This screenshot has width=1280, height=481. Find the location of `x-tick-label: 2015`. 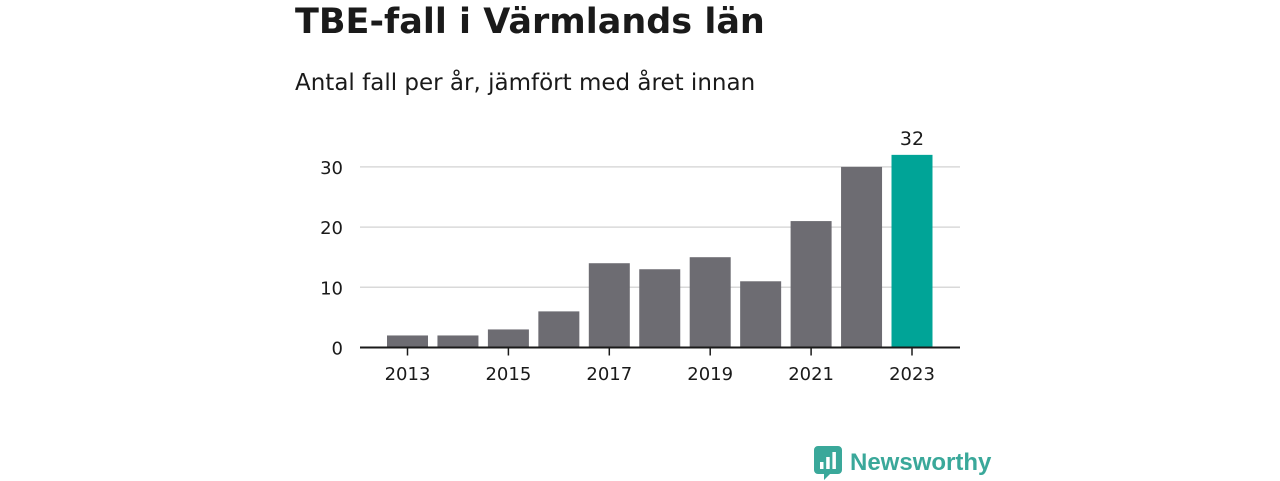

x-tick-label: 2015 is located at coordinates (508, 374).